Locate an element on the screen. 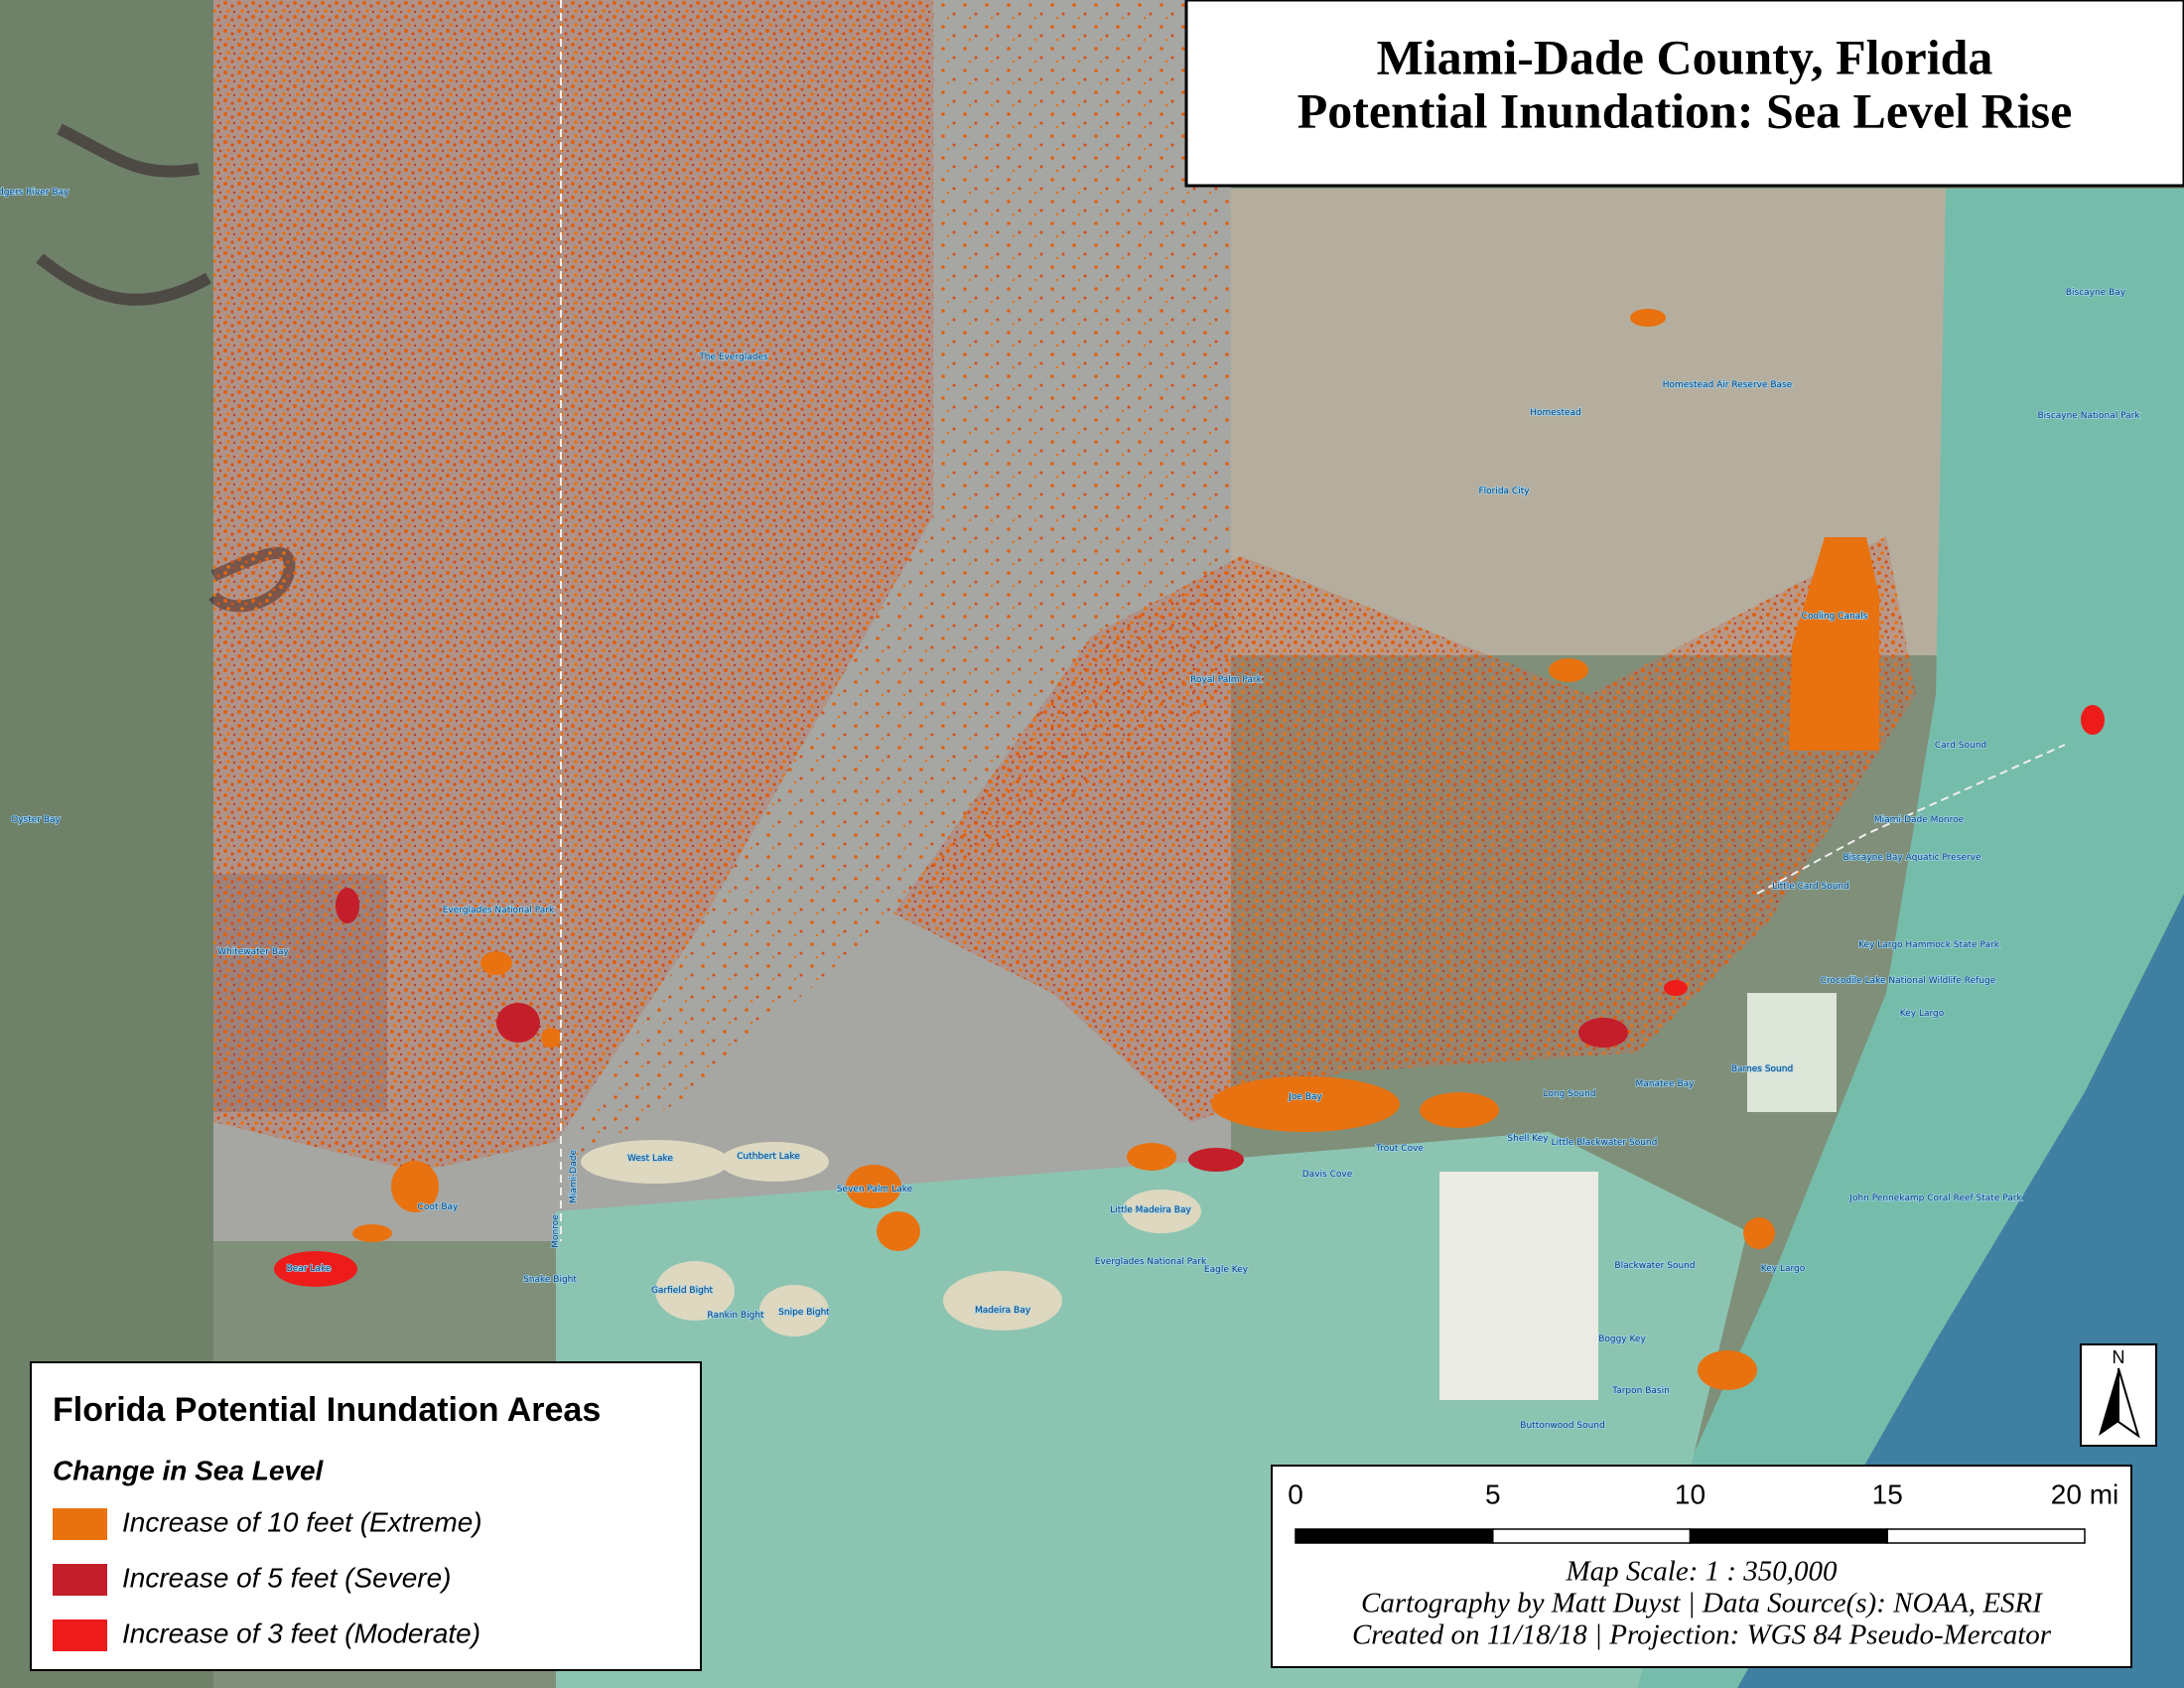 This screenshot has height=1688, width=2184. place-label: Whitewater Bay is located at coordinates (253, 952).